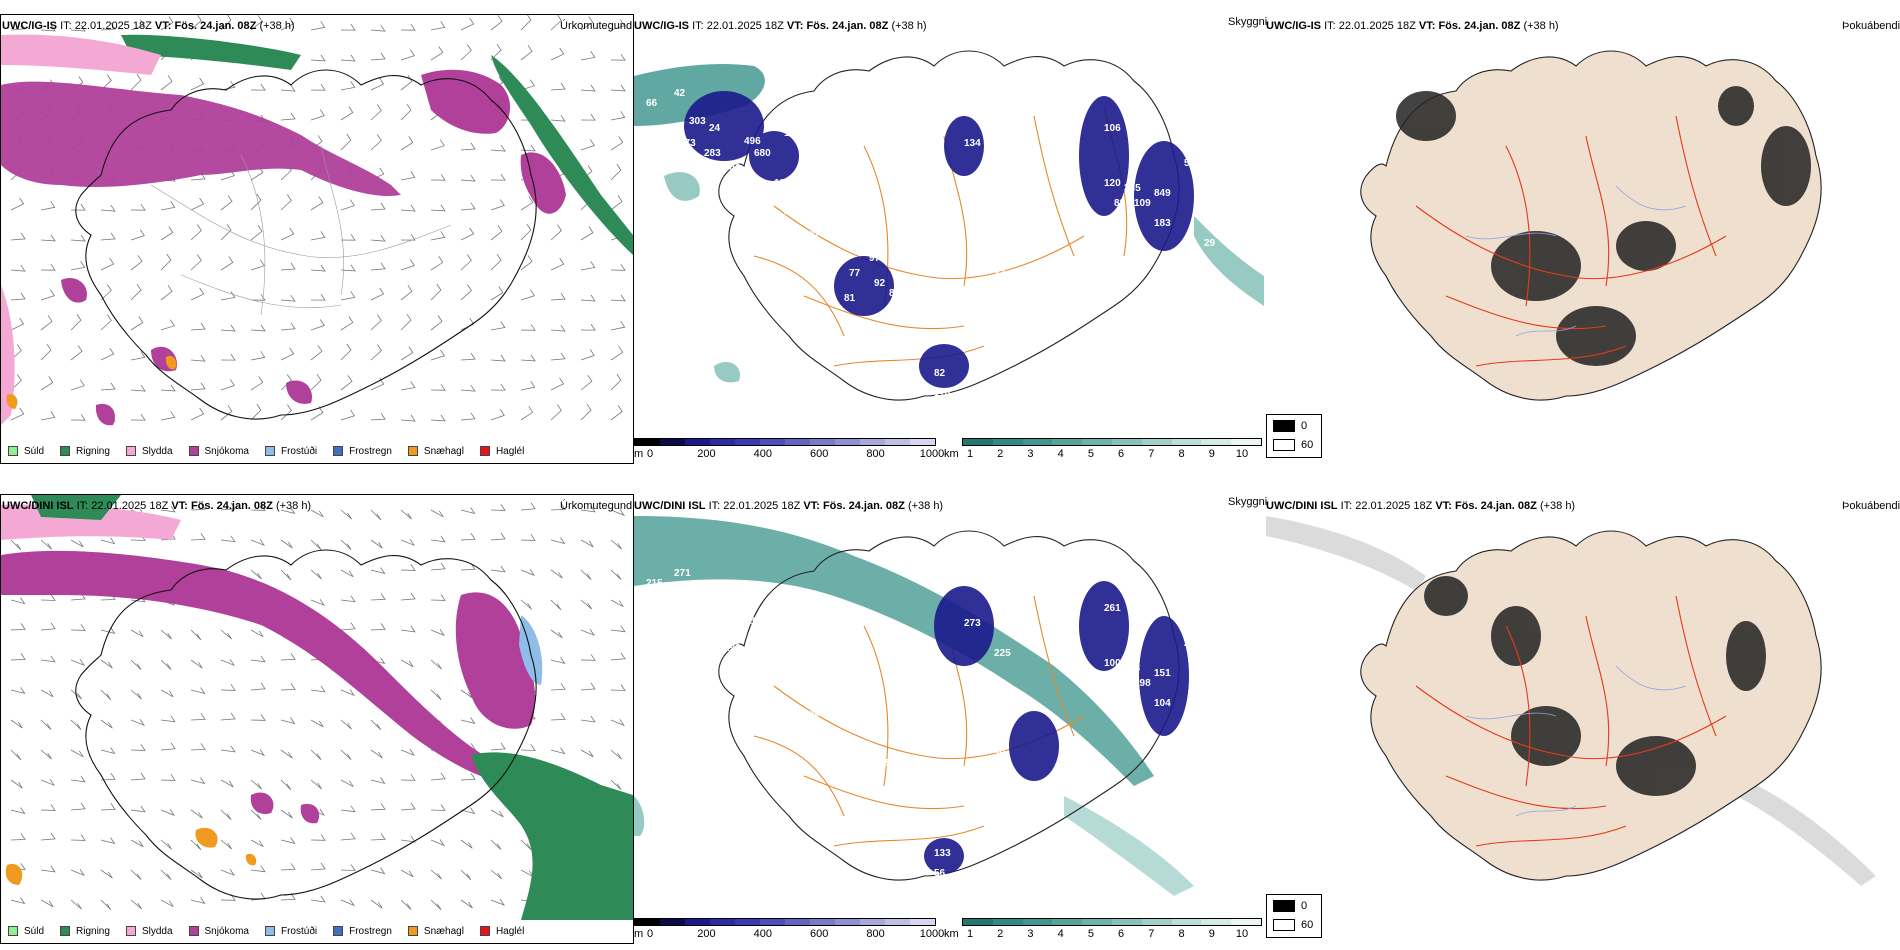 The height and width of the screenshot is (950, 1900). I want to click on visibility-label: 92, so click(780, 663).